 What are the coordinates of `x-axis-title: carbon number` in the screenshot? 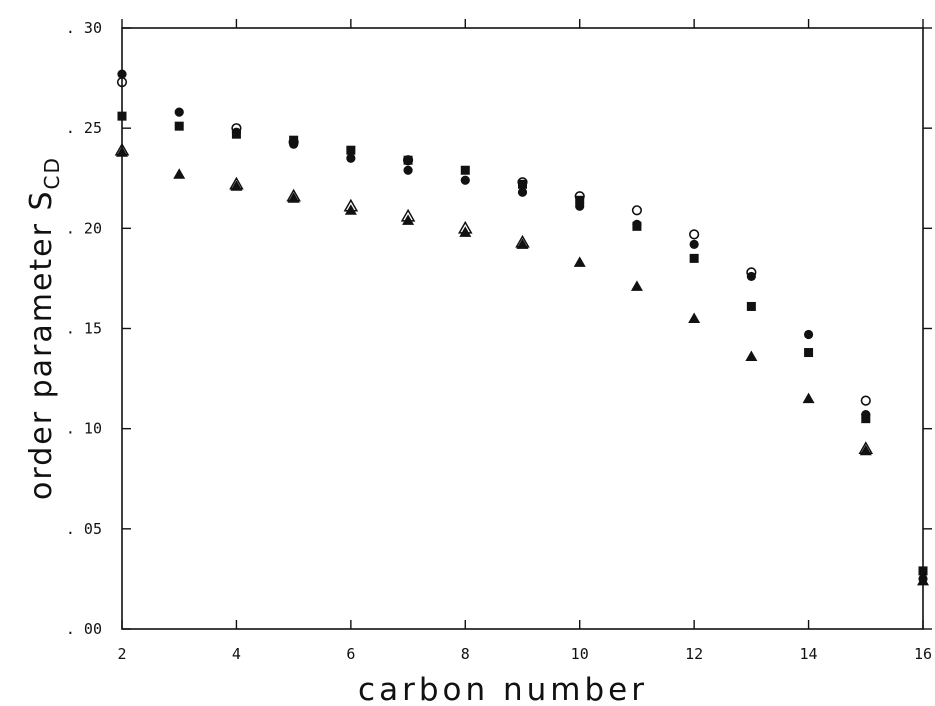 It's located at (503, 689).